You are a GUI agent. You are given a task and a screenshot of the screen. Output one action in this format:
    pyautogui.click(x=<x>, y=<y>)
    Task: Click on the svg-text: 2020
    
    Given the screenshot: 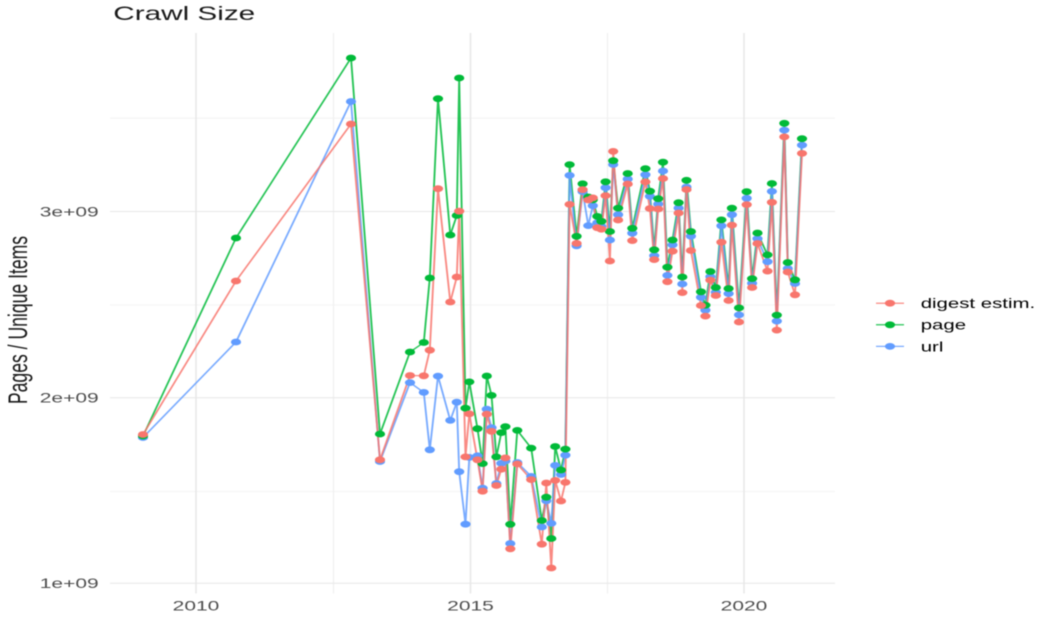 What is the action you would take?
    pyautogui.click(x=744, y=606)
    